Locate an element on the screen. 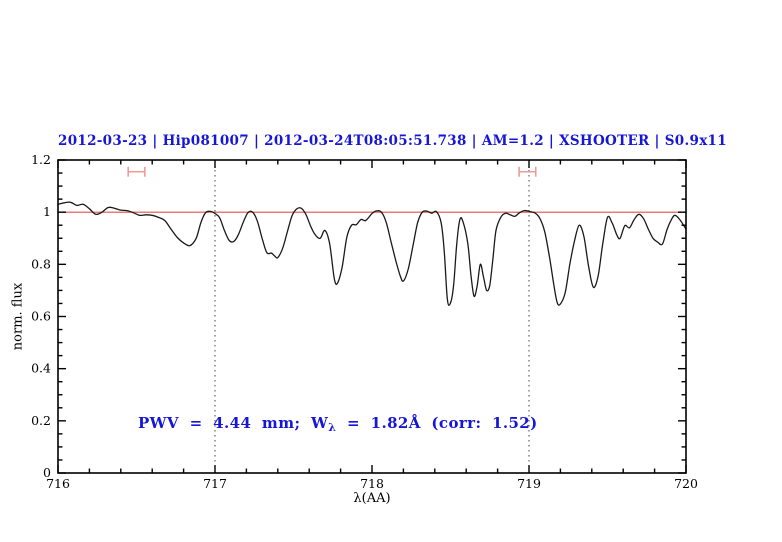  y-tick-label: 0.6 is located at coordinates (41, 316).